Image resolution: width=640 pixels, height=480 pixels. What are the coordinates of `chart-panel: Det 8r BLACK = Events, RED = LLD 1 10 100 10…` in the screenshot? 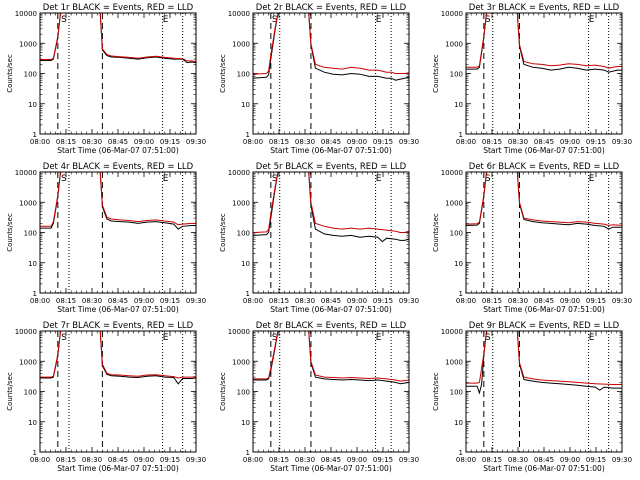 It's located at (319, 397).